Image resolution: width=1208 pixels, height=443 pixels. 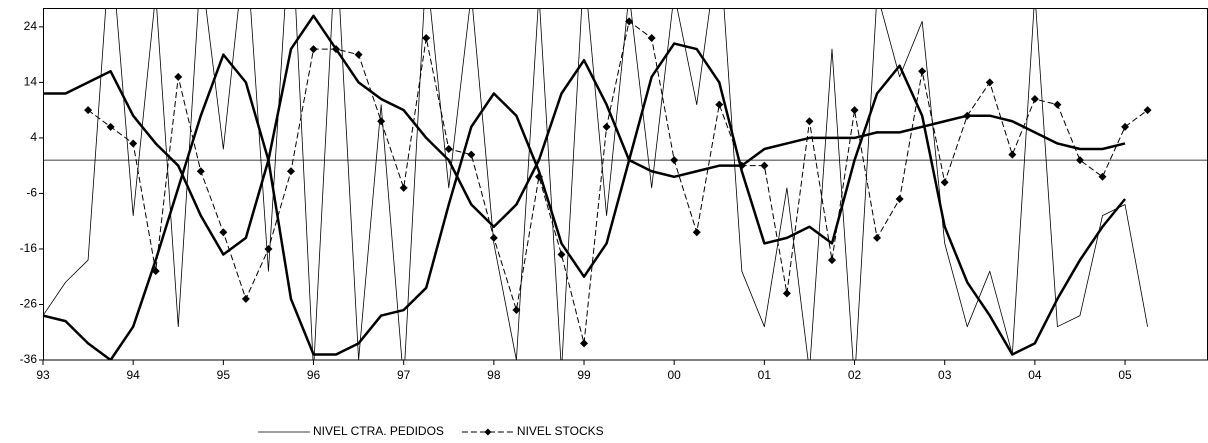 I want to click on x-tick-label: 98, so click(x=494, y=375).